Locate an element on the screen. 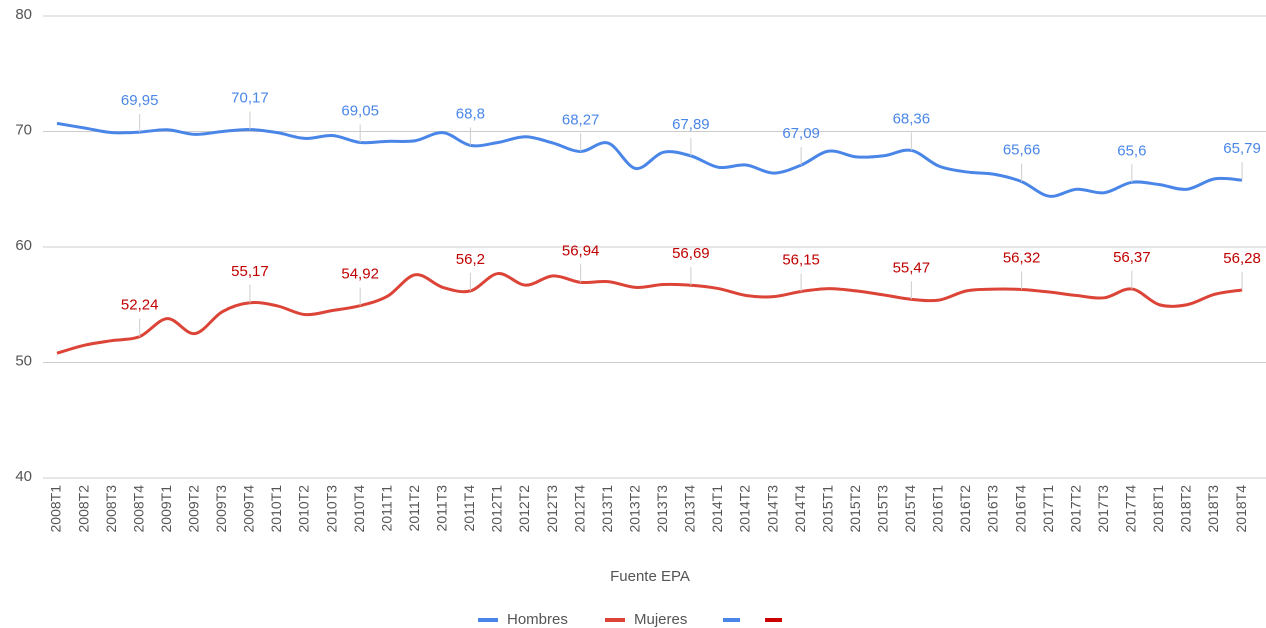 This screenshot has height=628, width=1266. data-label: 68,27 is located at coordinates (581, 119).